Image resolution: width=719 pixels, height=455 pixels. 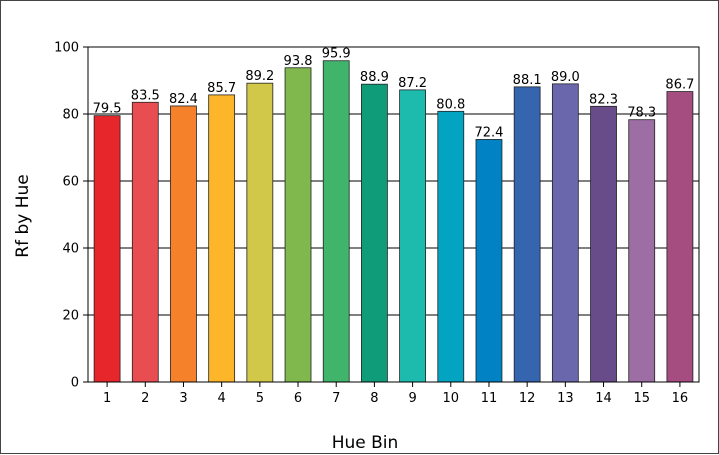 What do you see at coordinates (70, 316) in the screenshot?
I see `y-tick-label: 20` at bounding box center [70, 316].